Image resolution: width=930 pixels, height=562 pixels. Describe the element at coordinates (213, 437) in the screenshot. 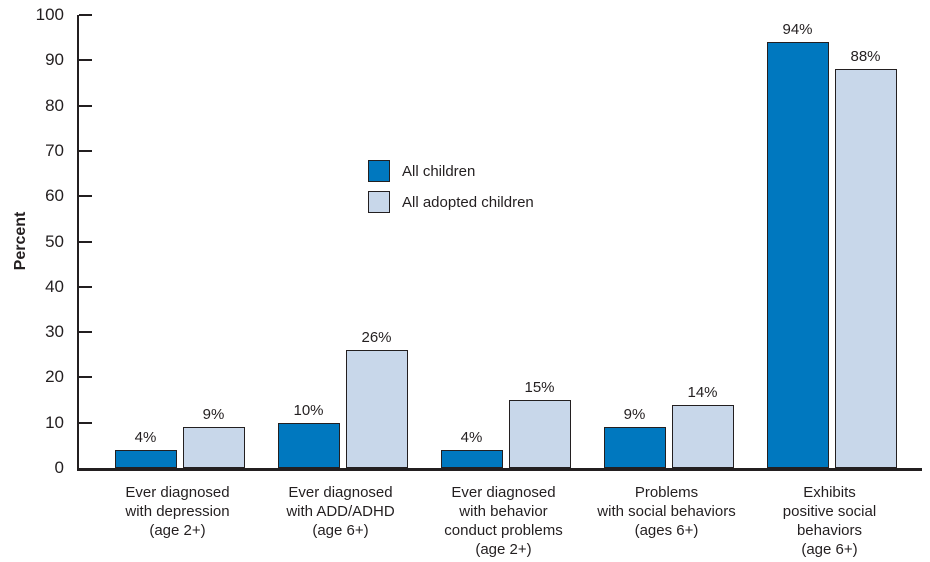

I see `bar-all-adopted-children: 9%` at that location.